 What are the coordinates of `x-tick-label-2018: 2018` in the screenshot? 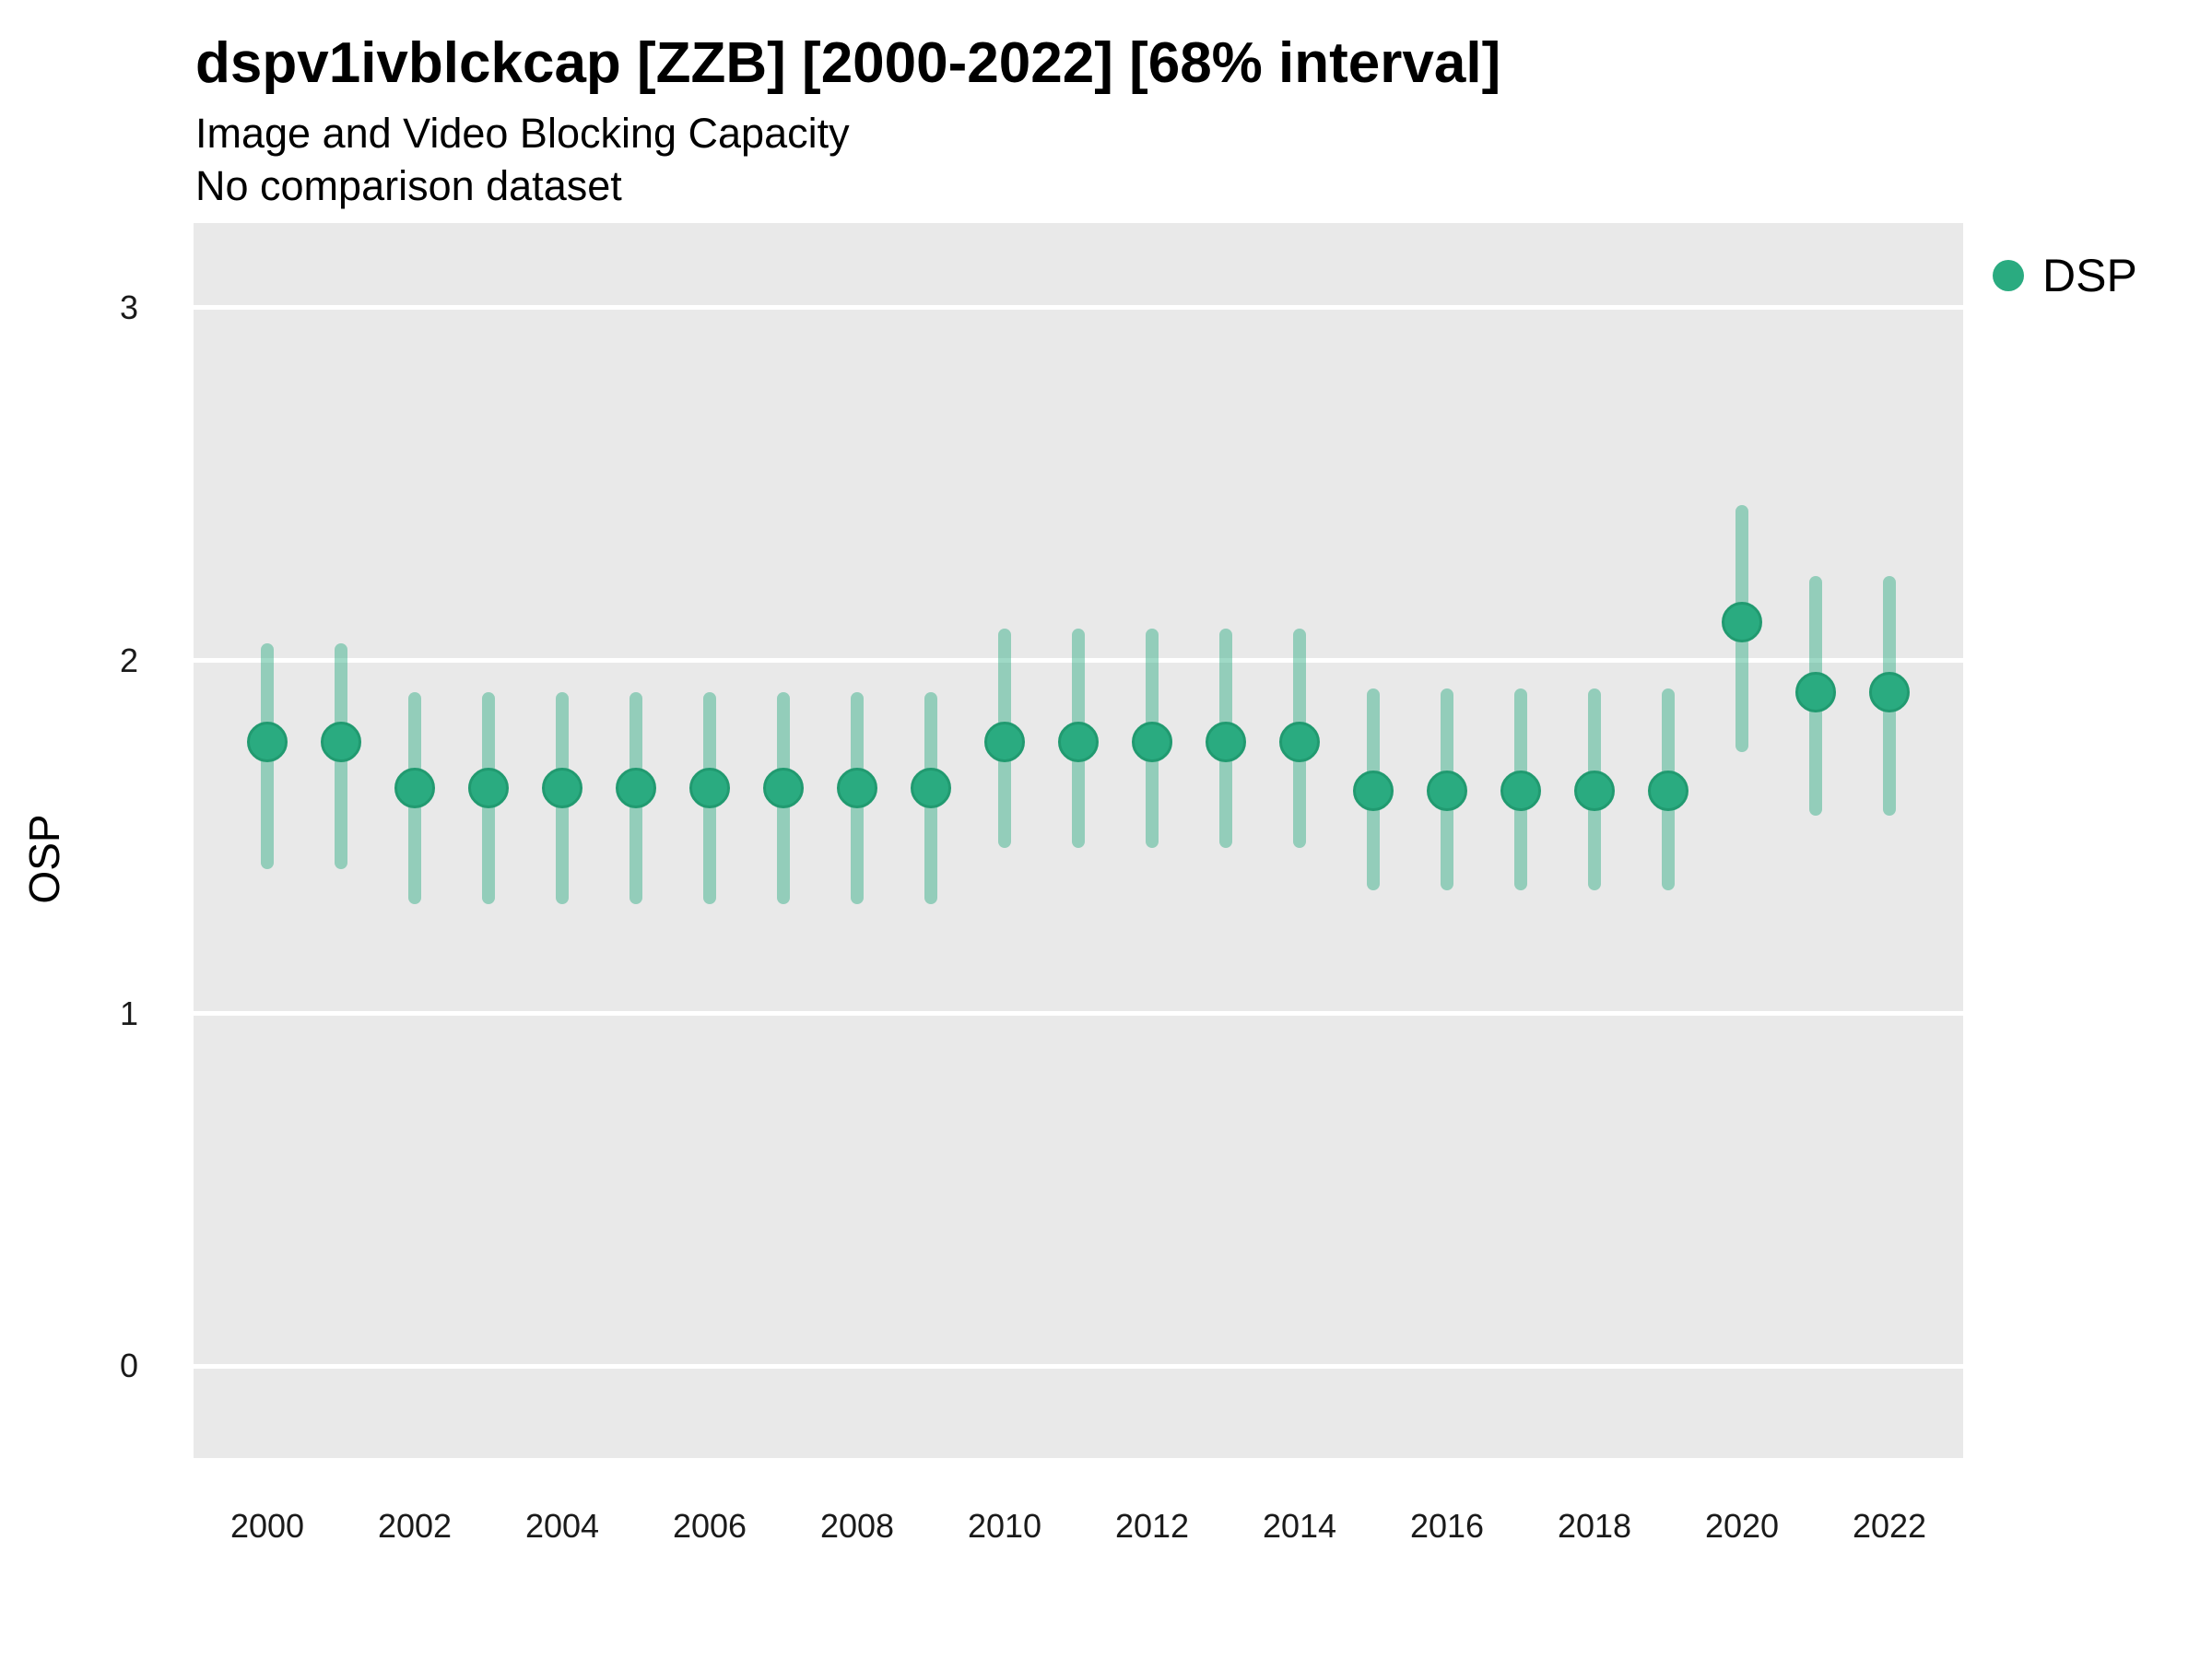 It's located at (1594, 1526).